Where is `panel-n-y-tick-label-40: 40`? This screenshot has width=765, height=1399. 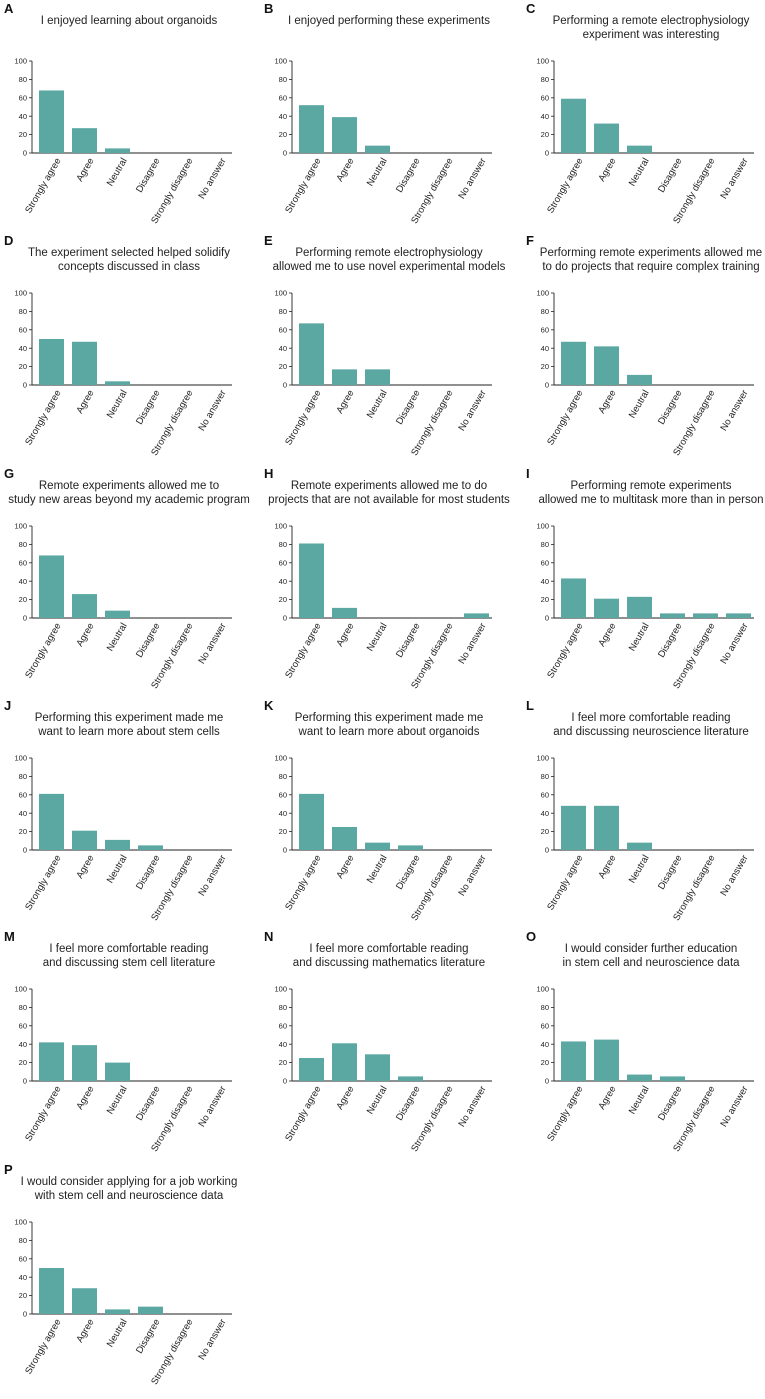 panel-n-y-tick-label-40: 40 is located at coordinates (283, 1044).